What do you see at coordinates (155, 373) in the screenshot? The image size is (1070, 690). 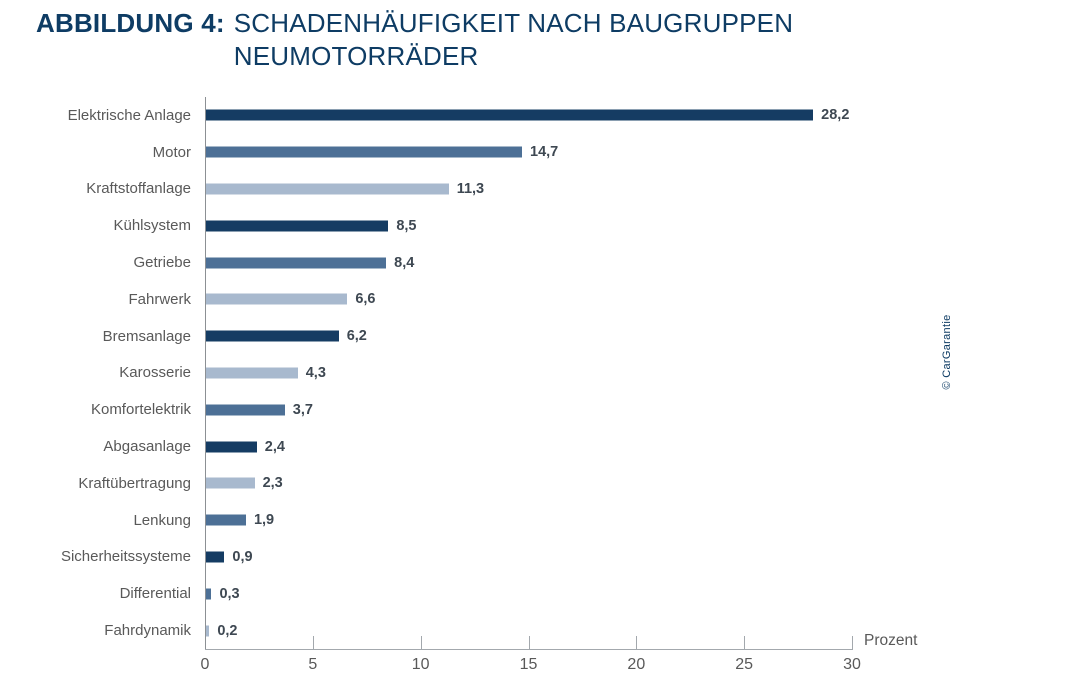 I see `category-label: Karosserie` at bounding box center [155, 373].